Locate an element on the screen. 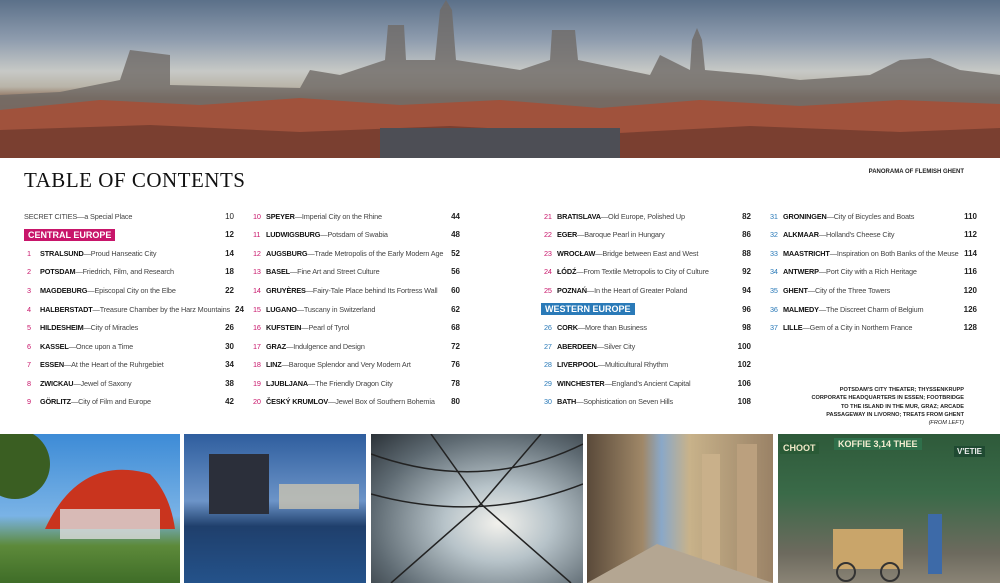  chapter-number: 29 is located at coordinates (548, 383).